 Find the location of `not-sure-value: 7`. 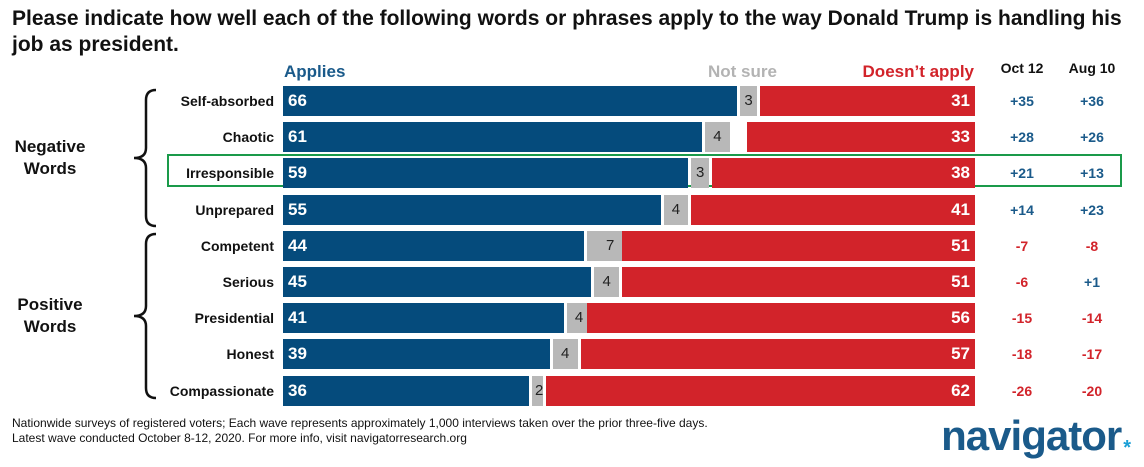

not-sure-value: 7 is located at coordinates (610, 245).